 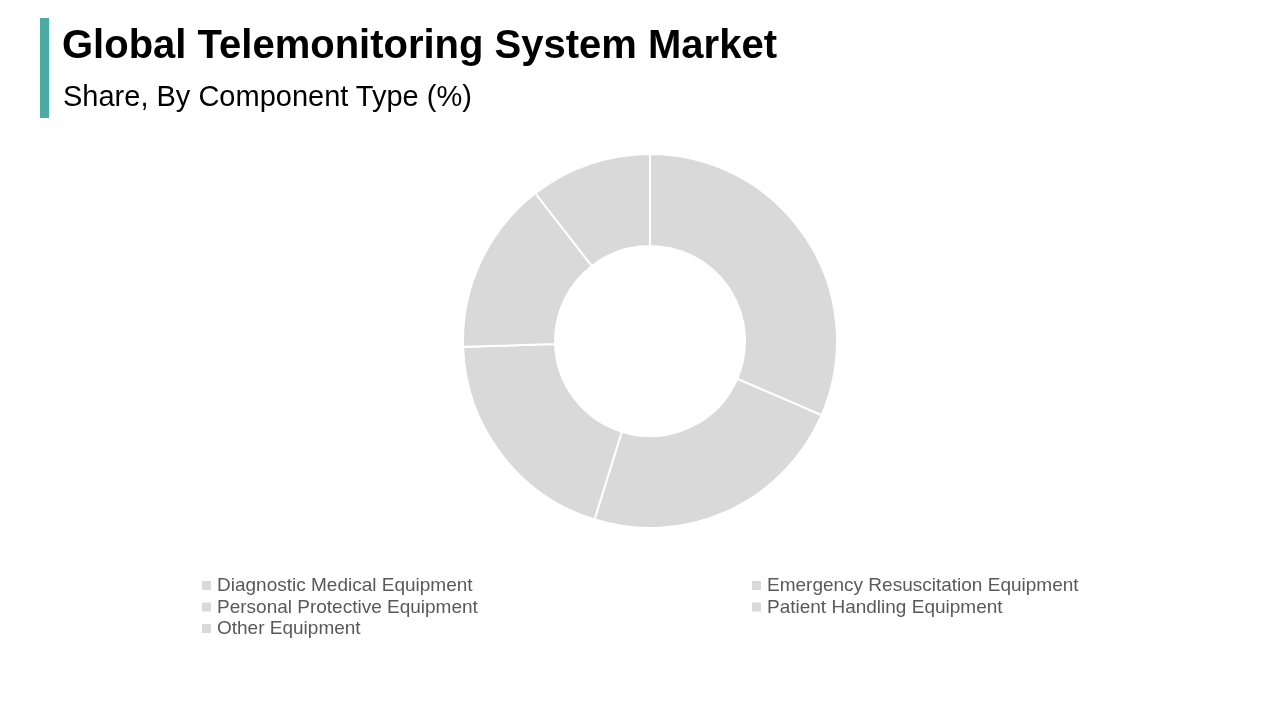 What do you see at coordinates (885, 606) in the screenshot?
I see `legend-label: Patient Handling Equipment` at bounding box center [885, 606].